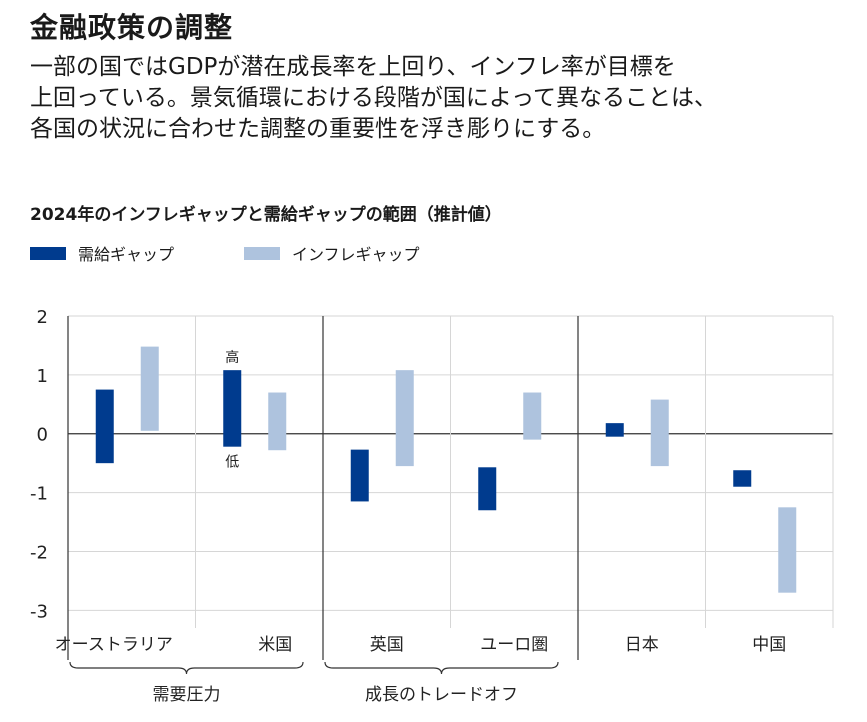  What do you see at coordinates (387, 645) in the screenshot?
I see `category-label: 英国` at bounding box center [387, 645].